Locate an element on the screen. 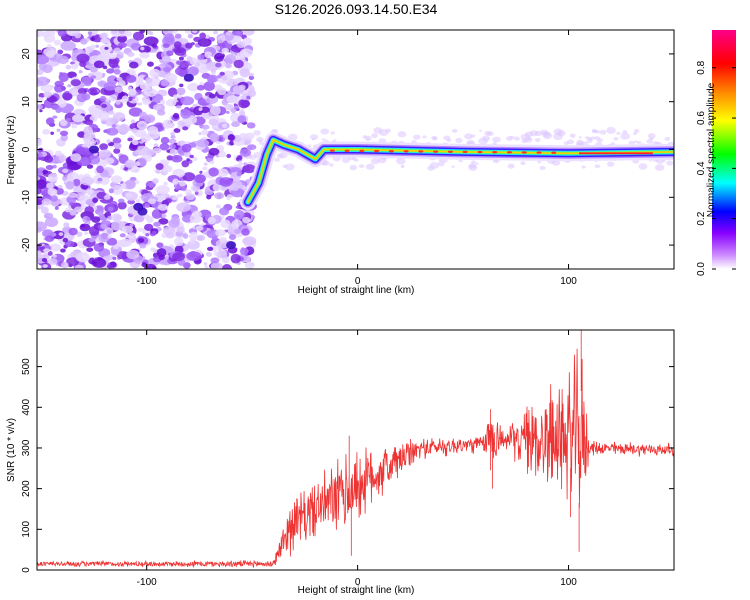  snr-y-tick-label: 100 is located at coordinates (26, 529).